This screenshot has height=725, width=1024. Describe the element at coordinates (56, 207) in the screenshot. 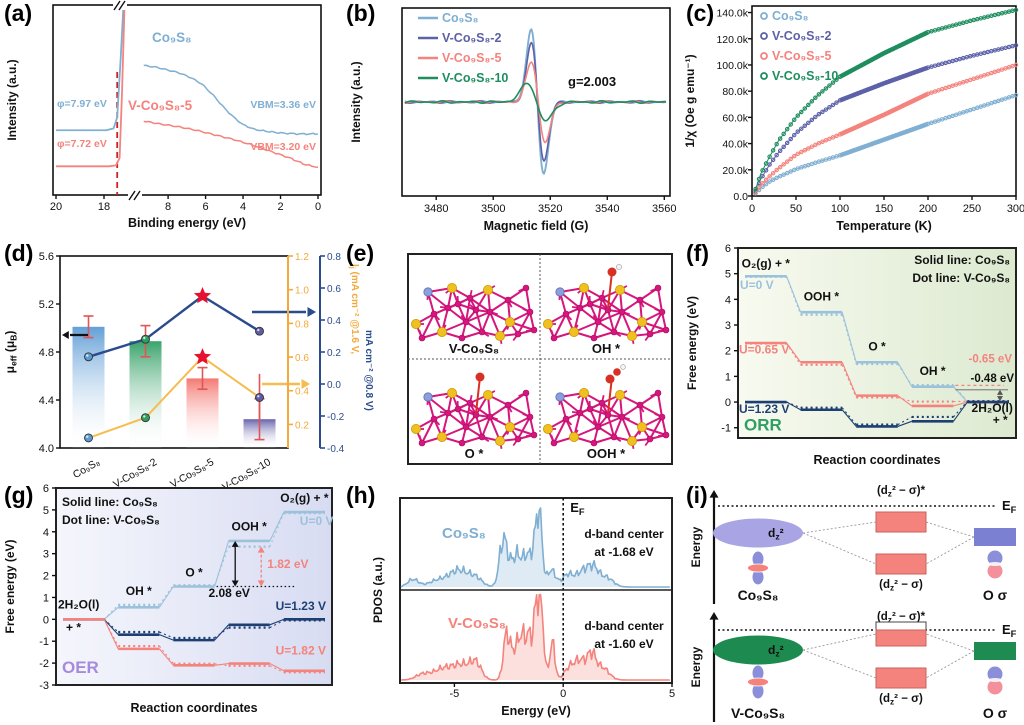

I see `x-tick: 20` at that location.